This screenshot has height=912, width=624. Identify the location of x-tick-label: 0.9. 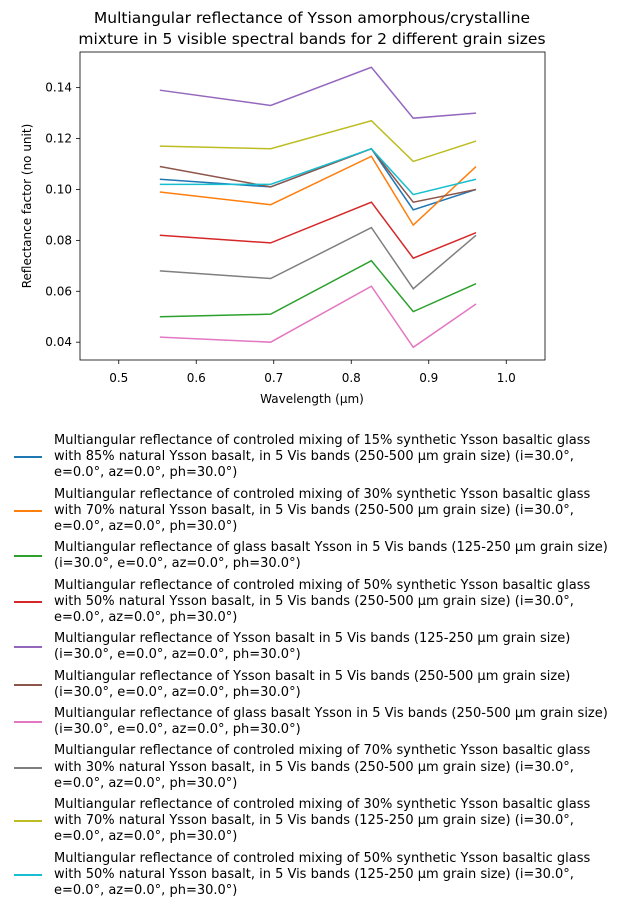
(428, 378).